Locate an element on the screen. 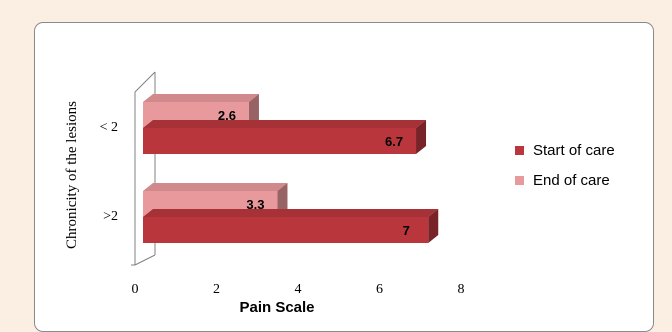  x-tick-label: 6 is located at coordinates (379, 289).